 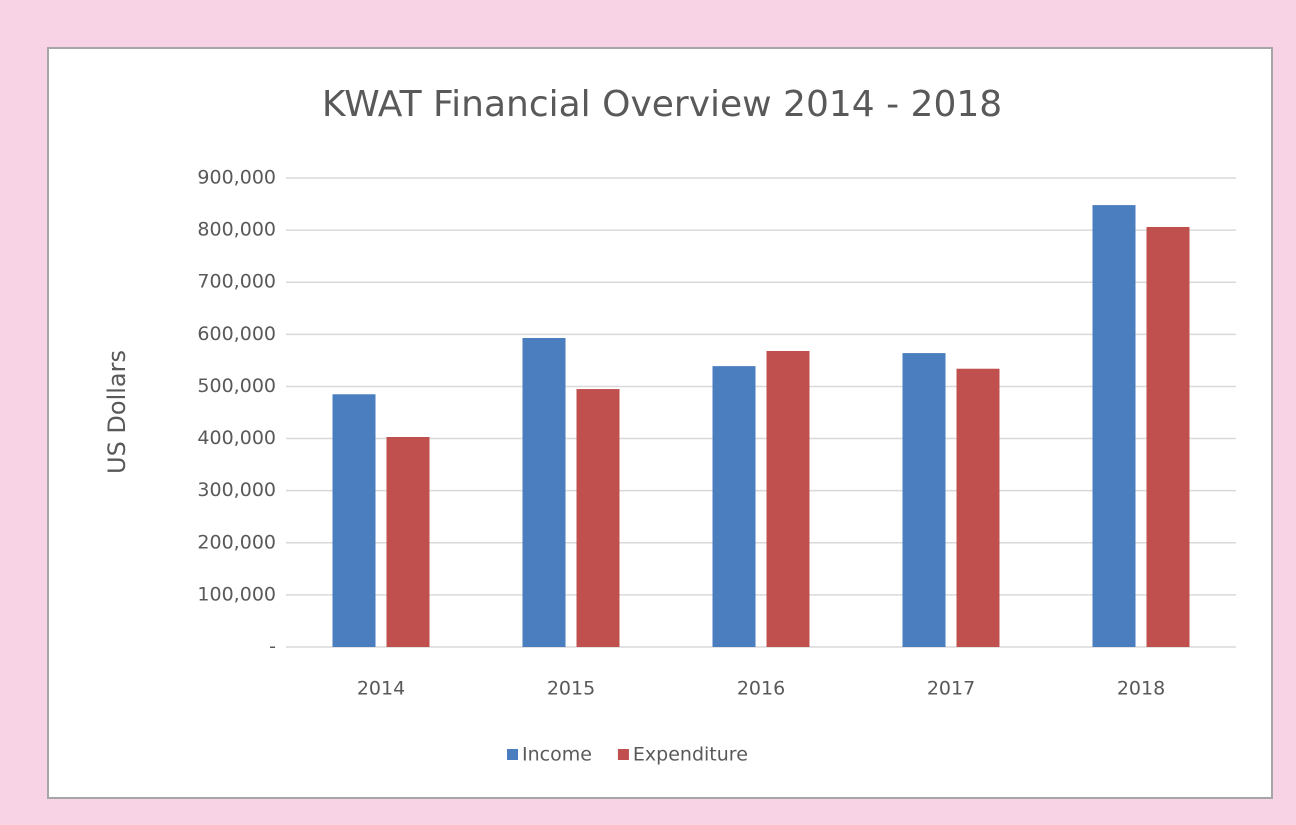 What do you see at coordinates (557, 755) in the screenshot?
I see `legend-label: Income` at bounding box center [557, 755].